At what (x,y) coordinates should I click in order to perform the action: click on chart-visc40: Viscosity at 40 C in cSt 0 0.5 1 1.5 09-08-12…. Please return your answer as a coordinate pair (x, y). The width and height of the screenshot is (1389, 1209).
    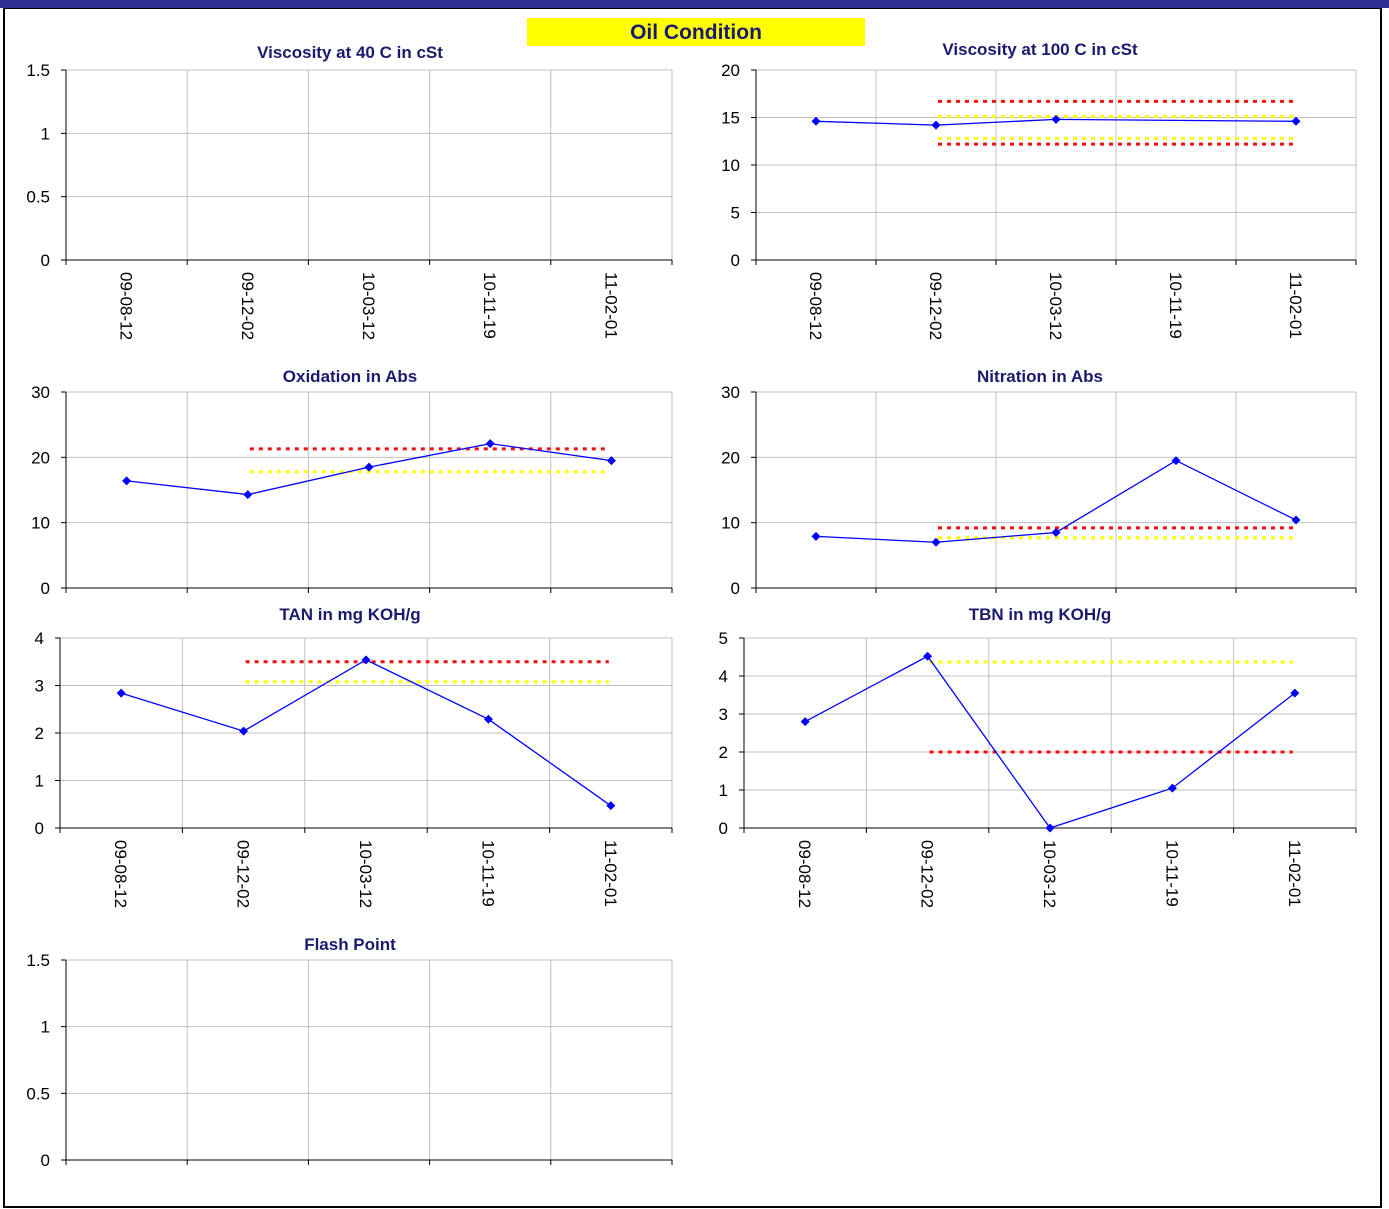
    Looking at the image, I should click on (349, 191).